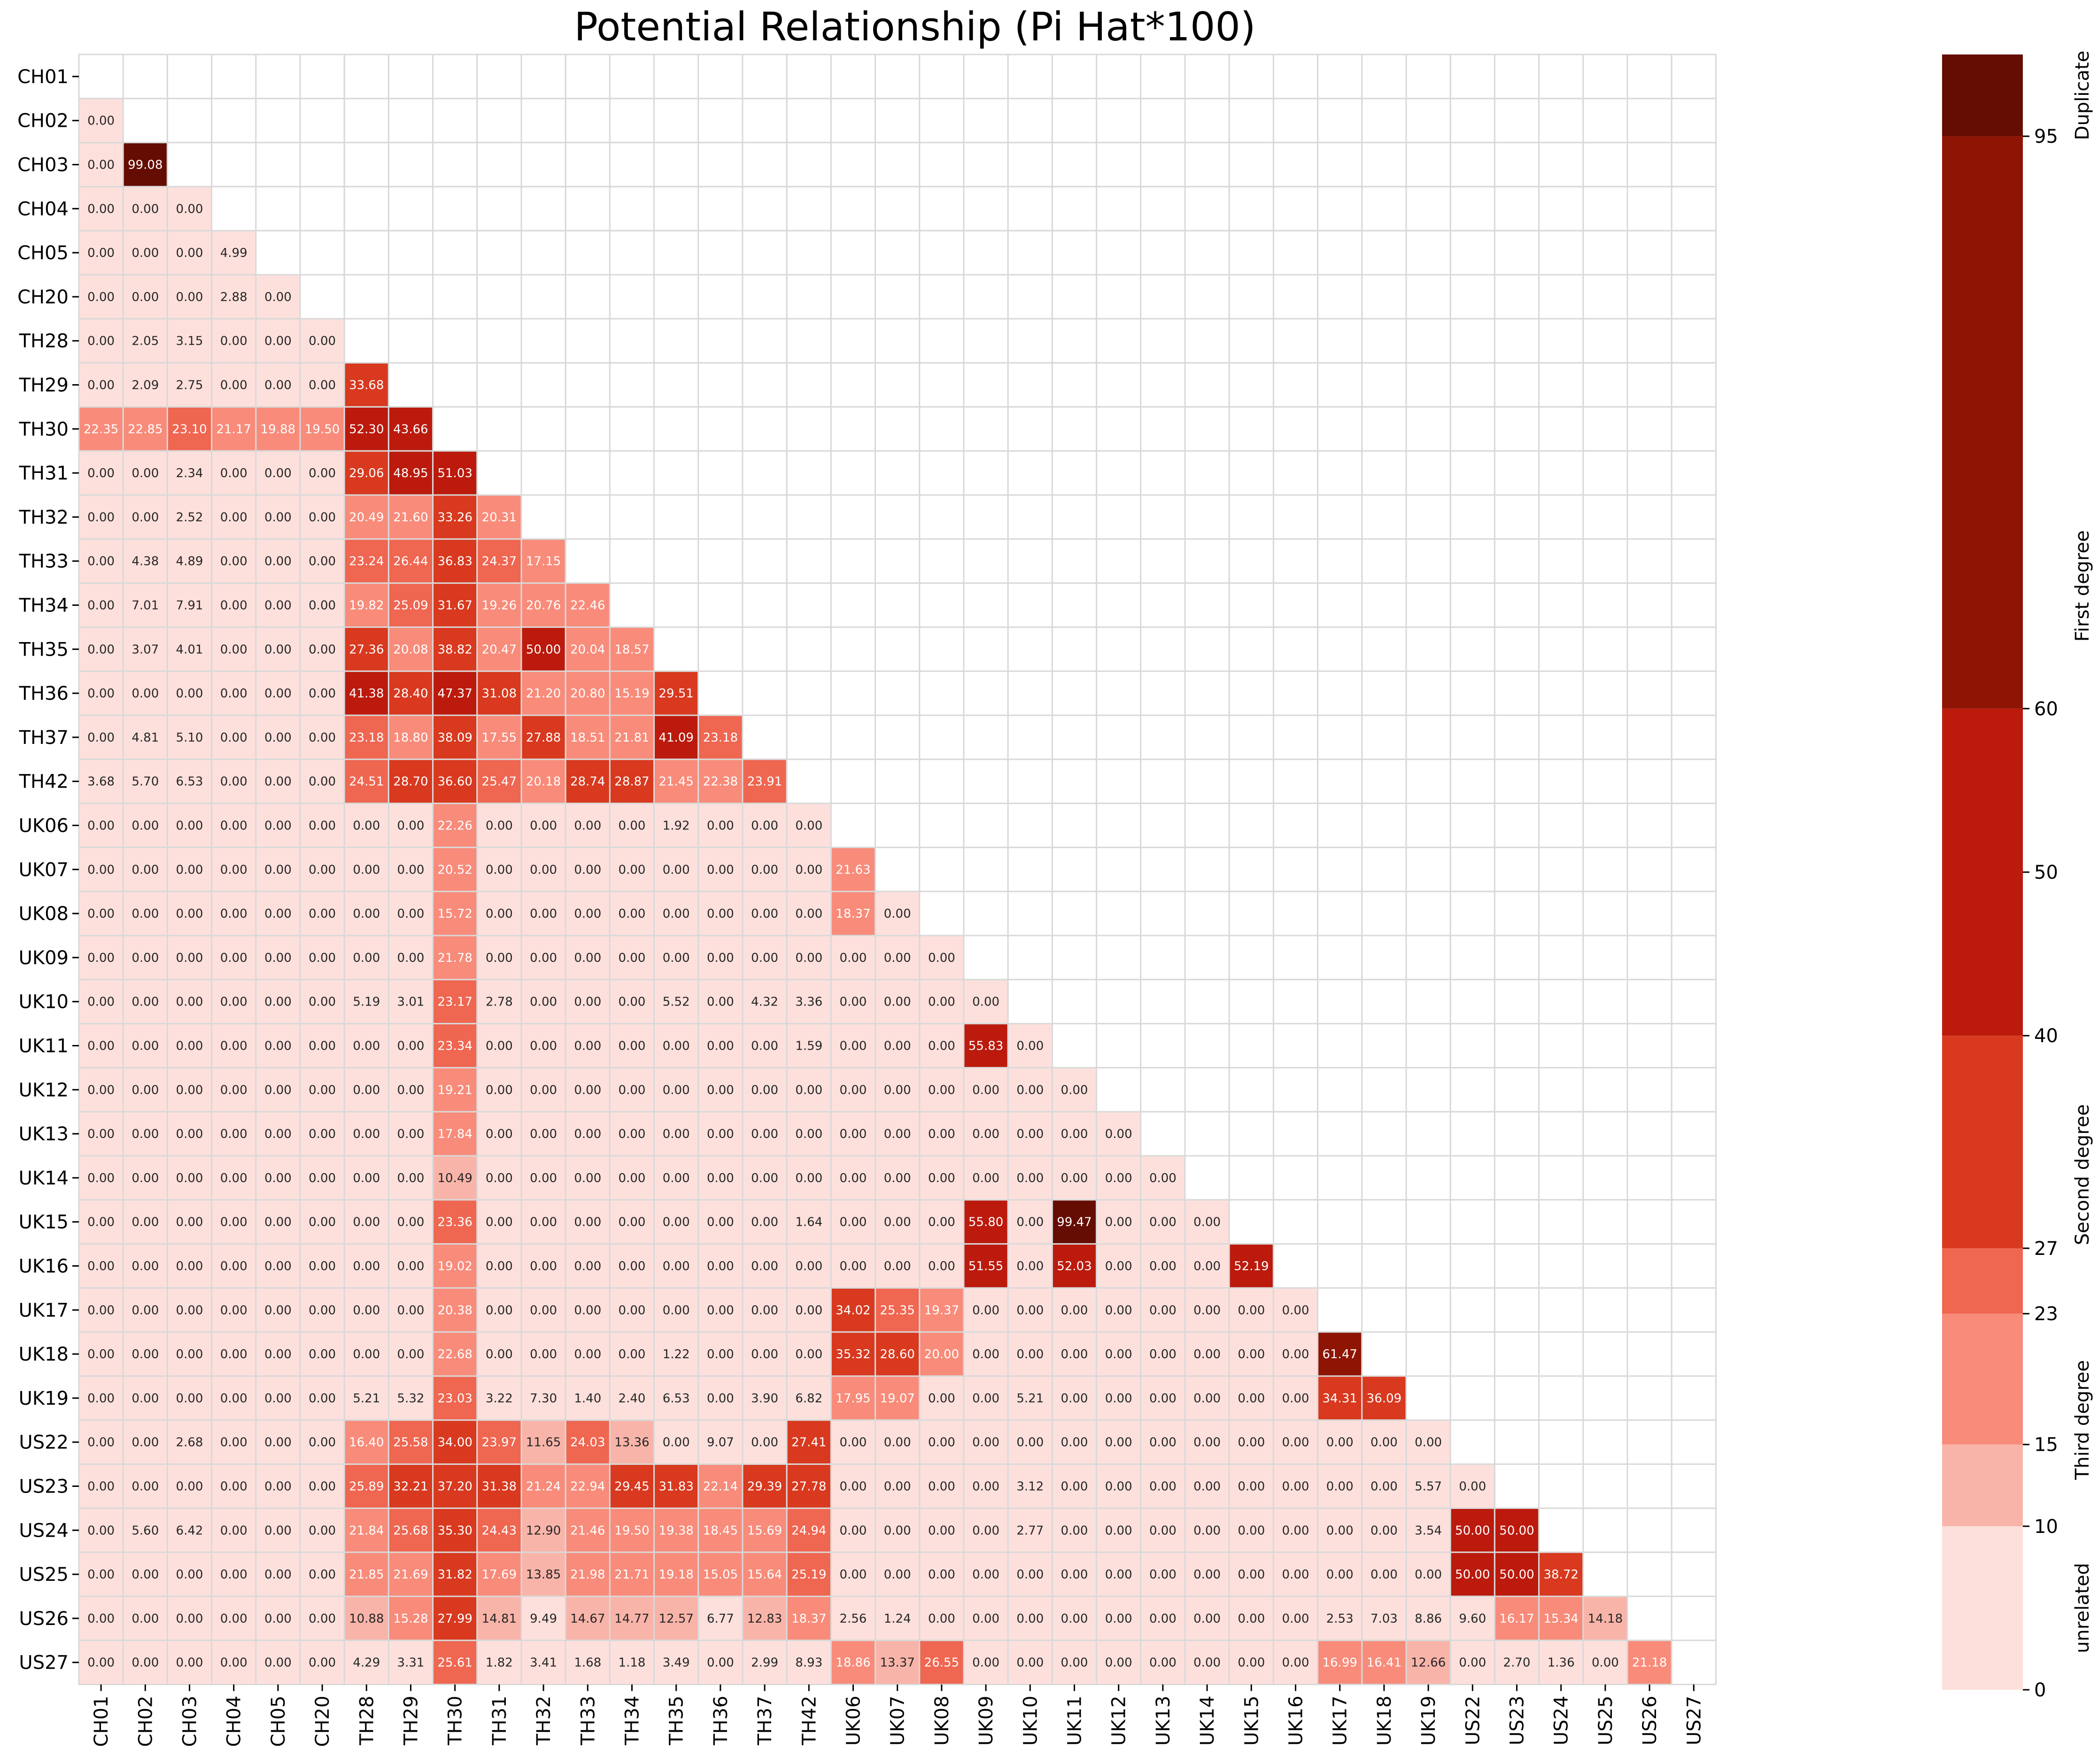 This screenshot has height=1764, width=2098. What do you see at coordinates (1384, 1663) in the screenshot?
I see `cell-value-label: 16.41` at bounding box center [1384, 1663].